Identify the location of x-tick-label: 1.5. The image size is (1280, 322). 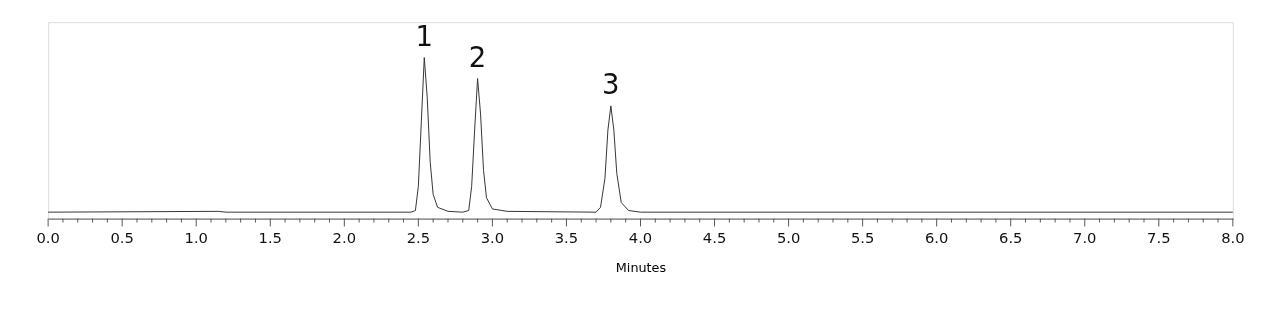
(270, 238).